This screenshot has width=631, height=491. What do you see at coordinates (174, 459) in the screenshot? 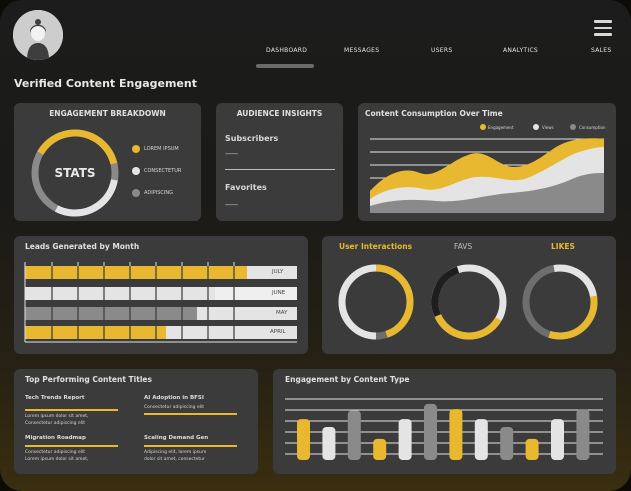
I see `content-sub: dolor sit amet, consectetur` at bounding box center [174, 459].